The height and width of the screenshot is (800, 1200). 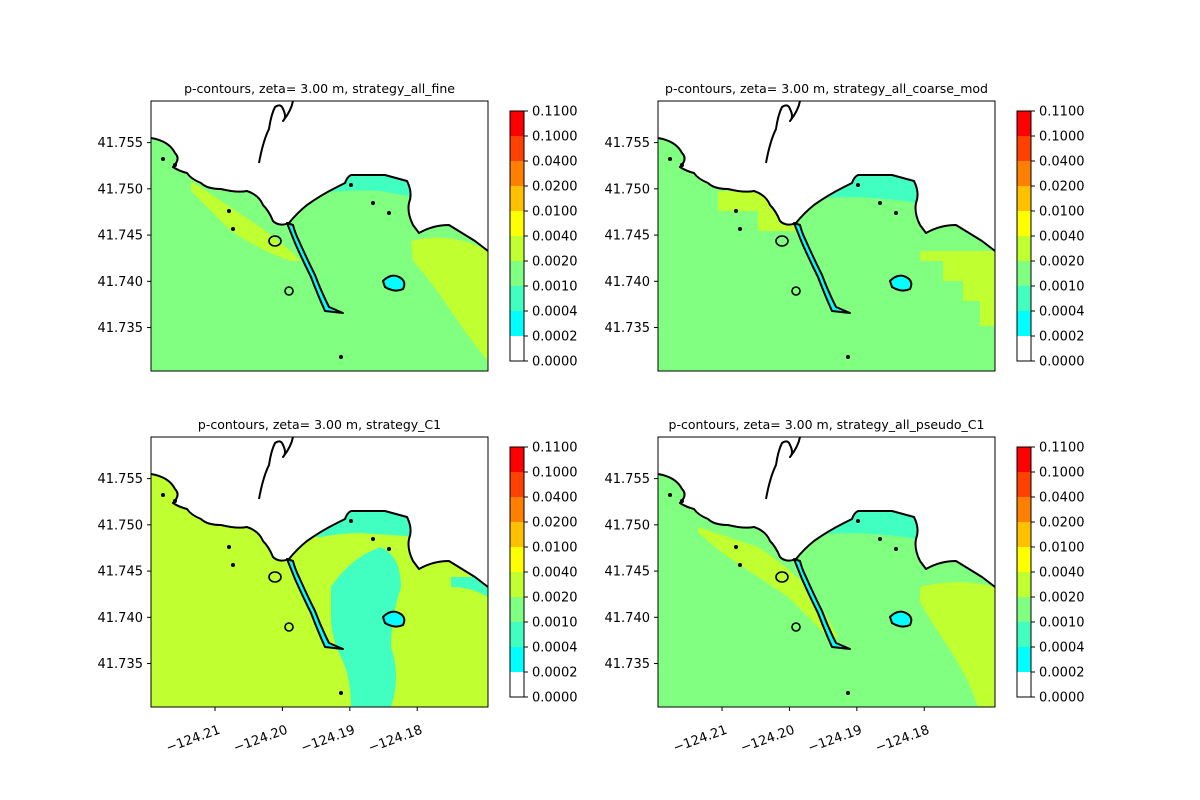 What do you see at coordinates (315, 604) in the screenshot?
I see `coastline-spit` at bounding box center [315, 604].